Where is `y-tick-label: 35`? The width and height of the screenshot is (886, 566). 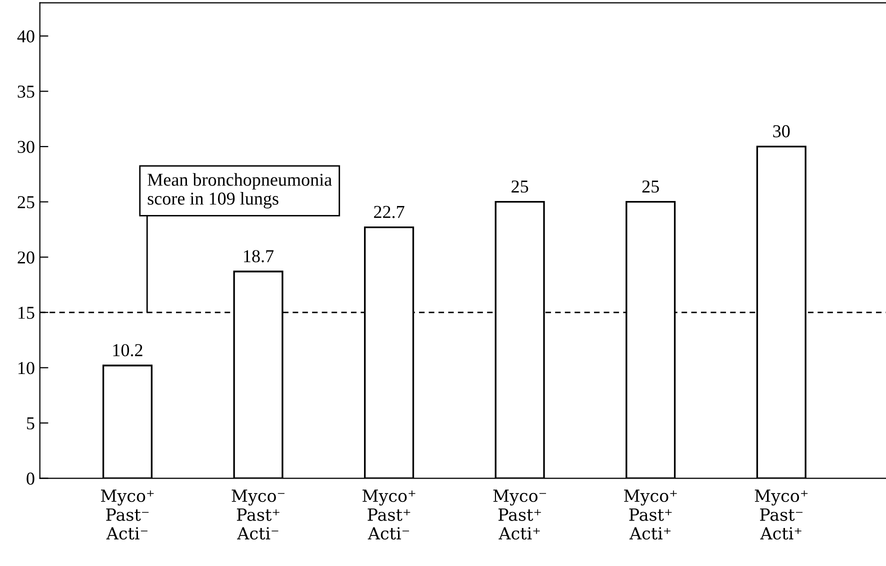 y-tick-label: 35 is located at coordinates (26, 92).